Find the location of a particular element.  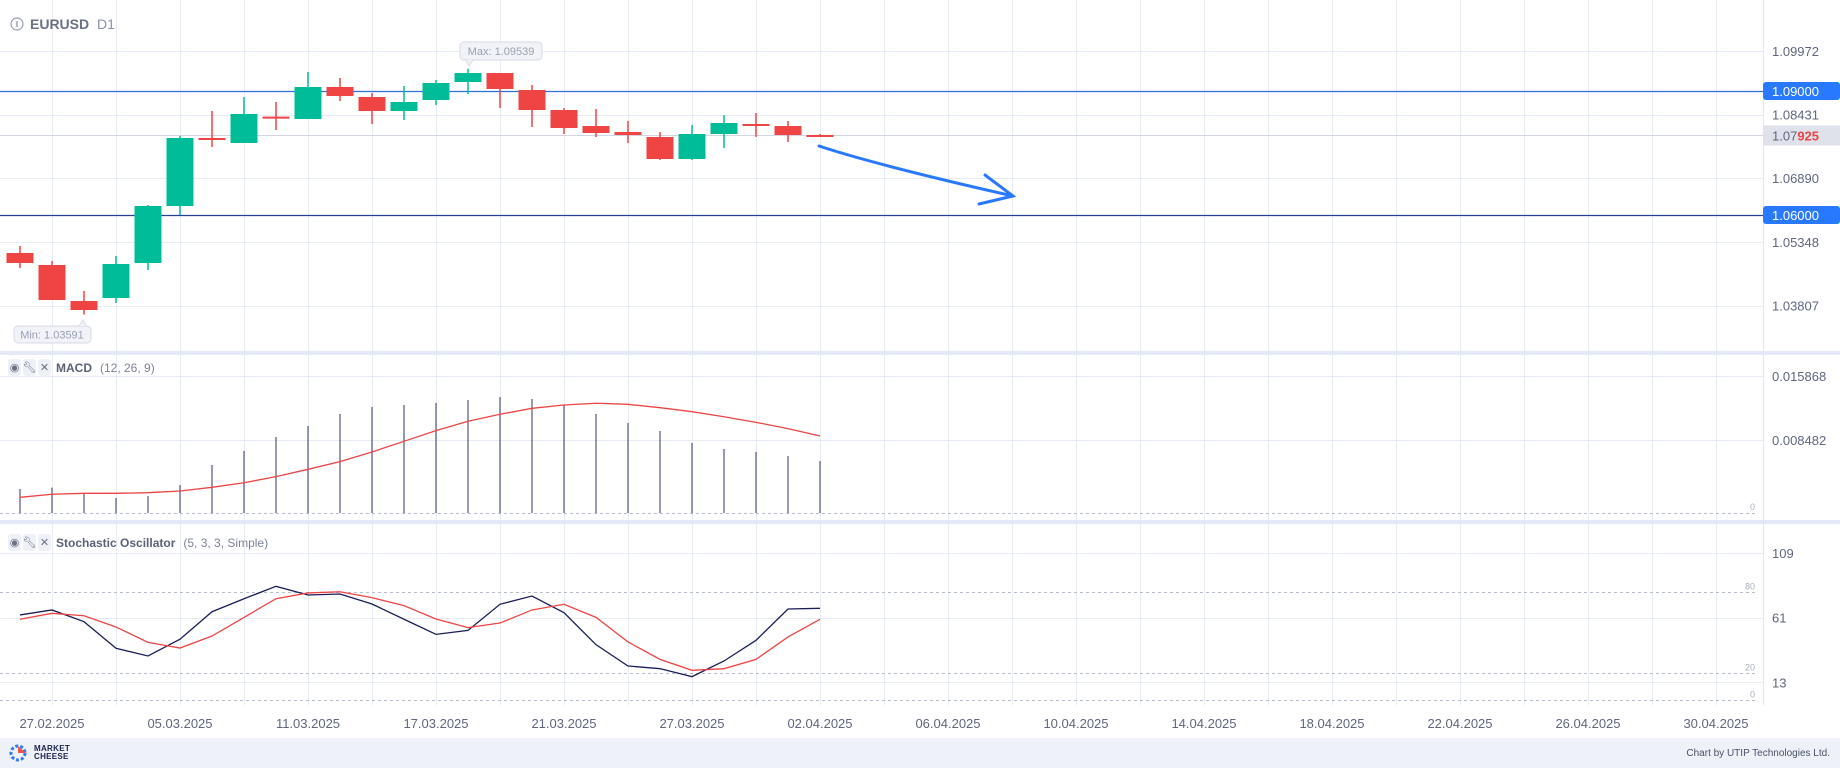

macd-axis-label: 0.015868 is located at coordinates (1799, 376).